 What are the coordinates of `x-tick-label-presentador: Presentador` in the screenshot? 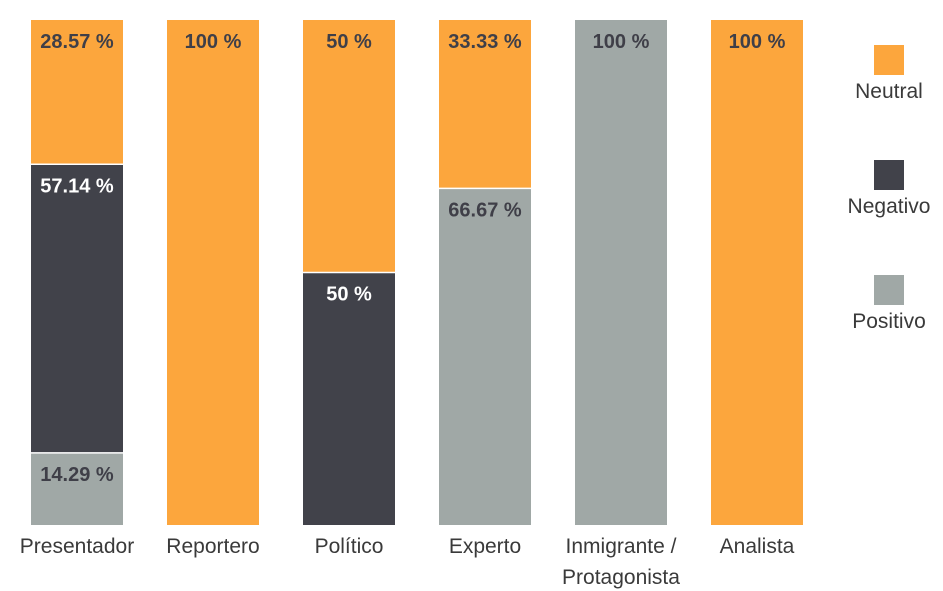 It's located at (77, 546).